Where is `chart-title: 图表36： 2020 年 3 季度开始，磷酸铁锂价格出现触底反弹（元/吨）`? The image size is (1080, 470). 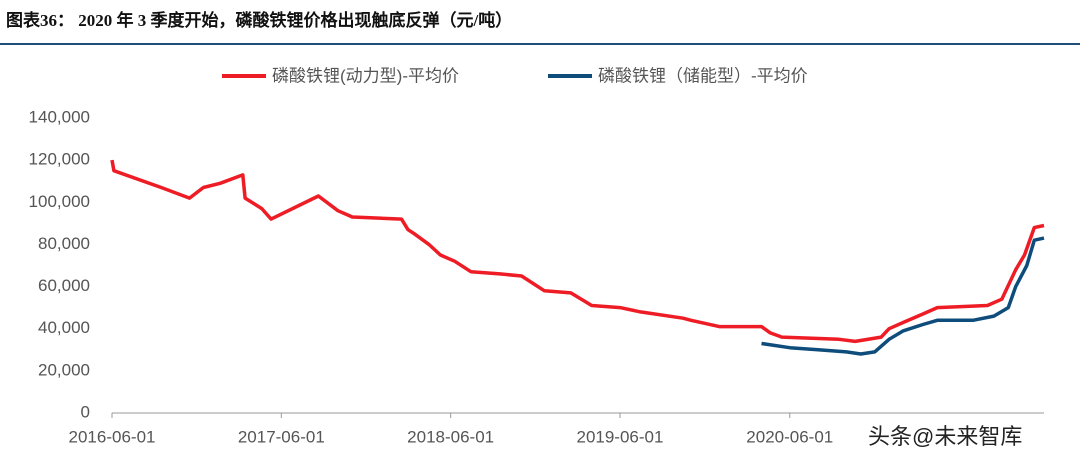
chart-title: 图表36： 2020 年 3 季度开始，磷酸铁锂价格出现触底反弹（元/吨） is located at coordinates (259, 20).